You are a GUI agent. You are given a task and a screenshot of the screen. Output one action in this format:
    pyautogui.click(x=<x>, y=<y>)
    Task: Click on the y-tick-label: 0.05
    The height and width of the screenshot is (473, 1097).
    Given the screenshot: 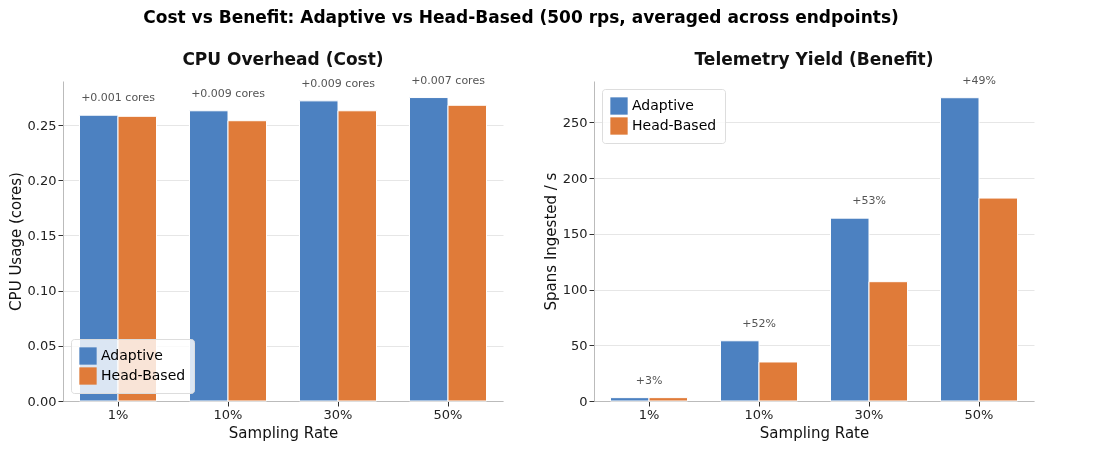 What is the action you would take?
    pyautogui.click(x=42, y=346)
    